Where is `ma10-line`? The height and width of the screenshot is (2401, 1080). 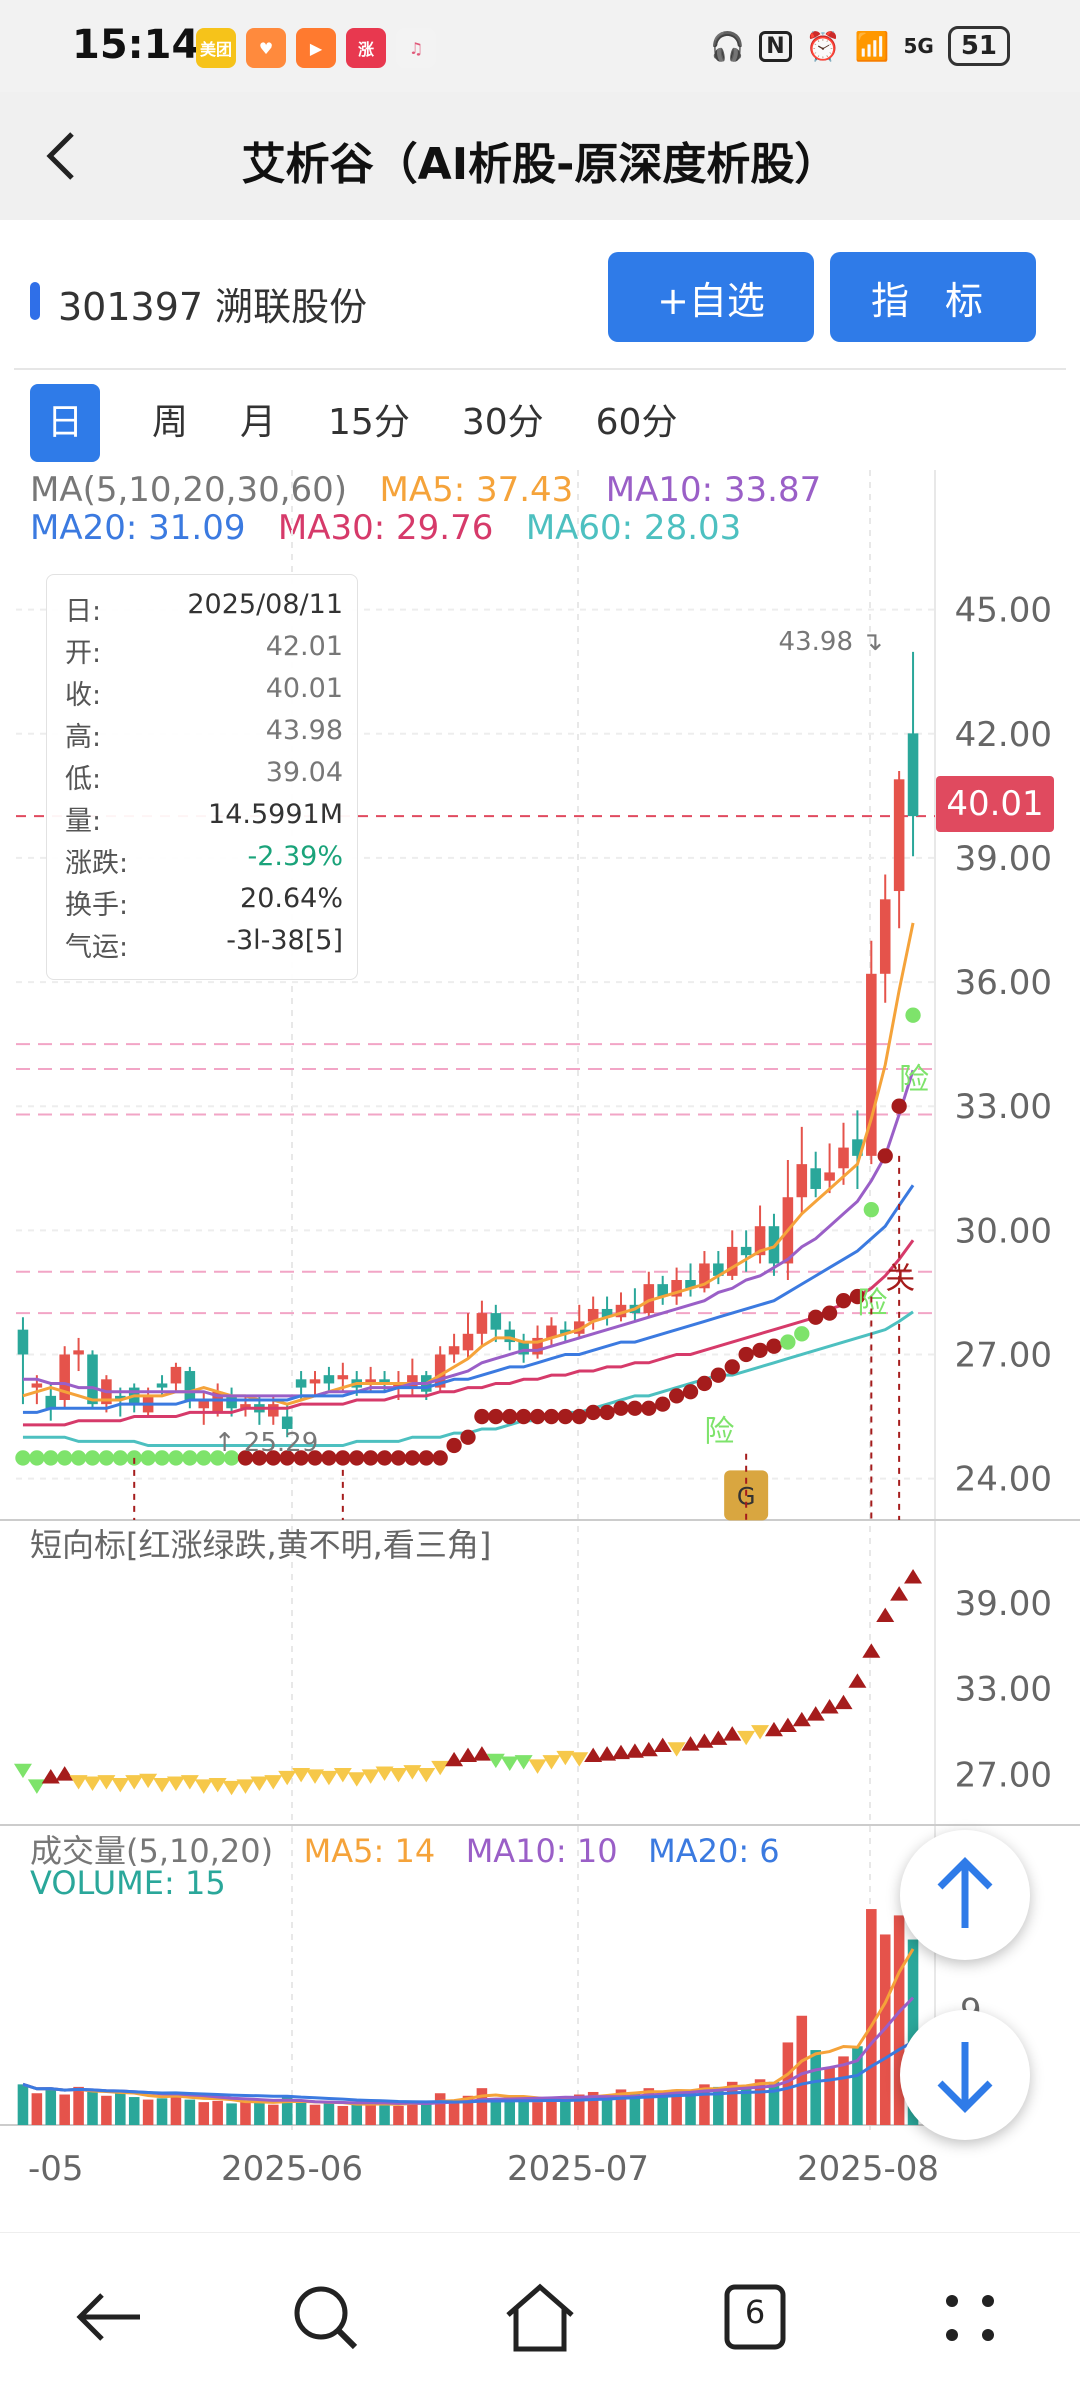 ma10-line is located at coordinates (468, 1233).